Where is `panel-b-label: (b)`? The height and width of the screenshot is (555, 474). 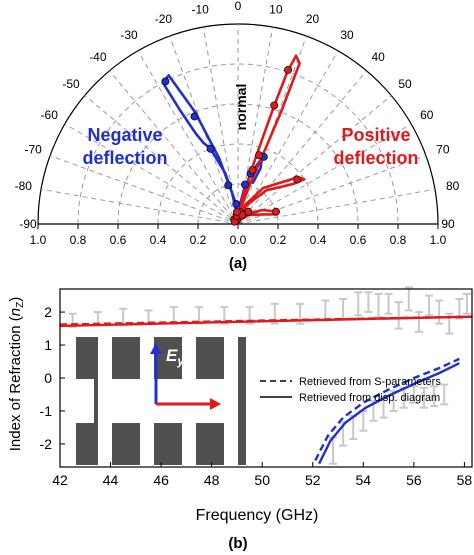 panel-b-label: (b) is located at coordinates (237, 543).